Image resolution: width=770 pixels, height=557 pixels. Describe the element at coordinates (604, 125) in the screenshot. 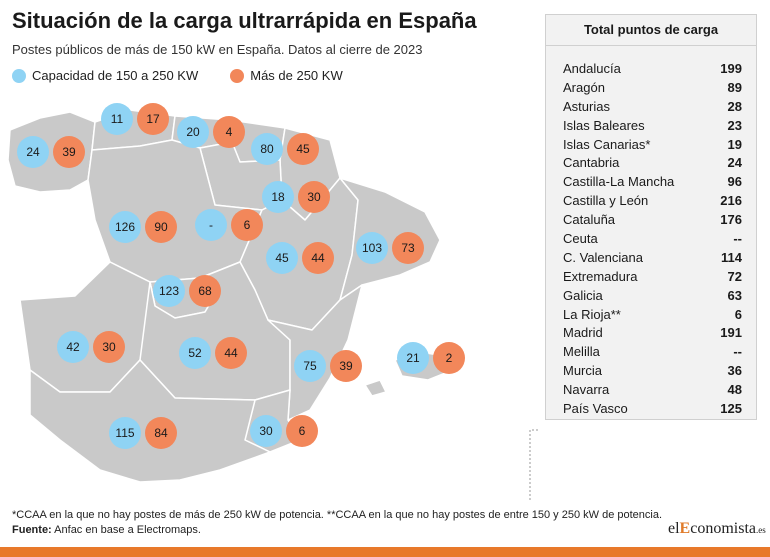

I see `totals-row-name: Islas Baleares` at that location.